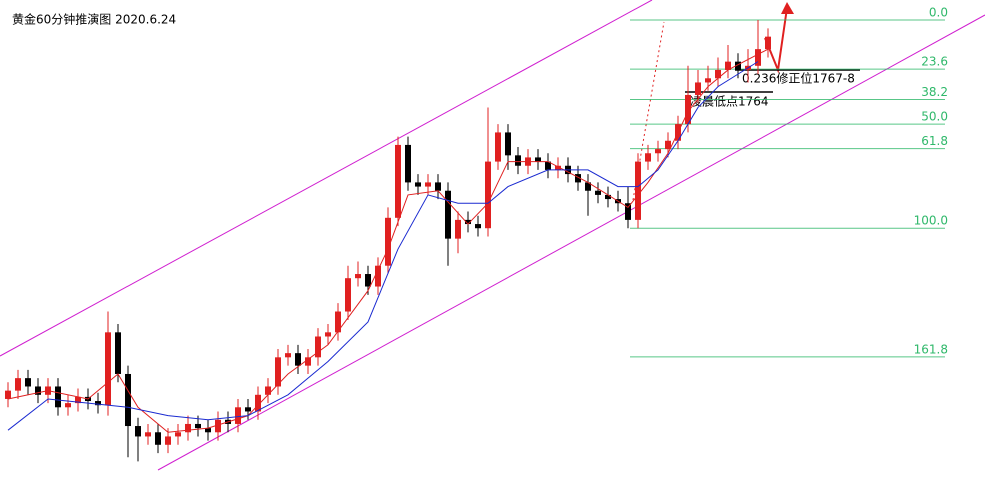 This screenshot has width=985, height=501. Describe the element at coordinates (938, 12) in the screenshot. I see `fib-label: 0.0` at that location.